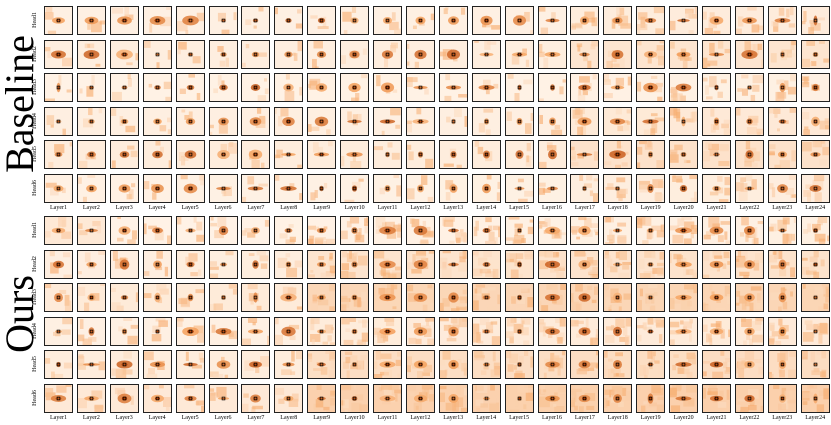 This screenshot has width=831, height=425. I want to click on layer-label: Layer10, so click(354, 418).